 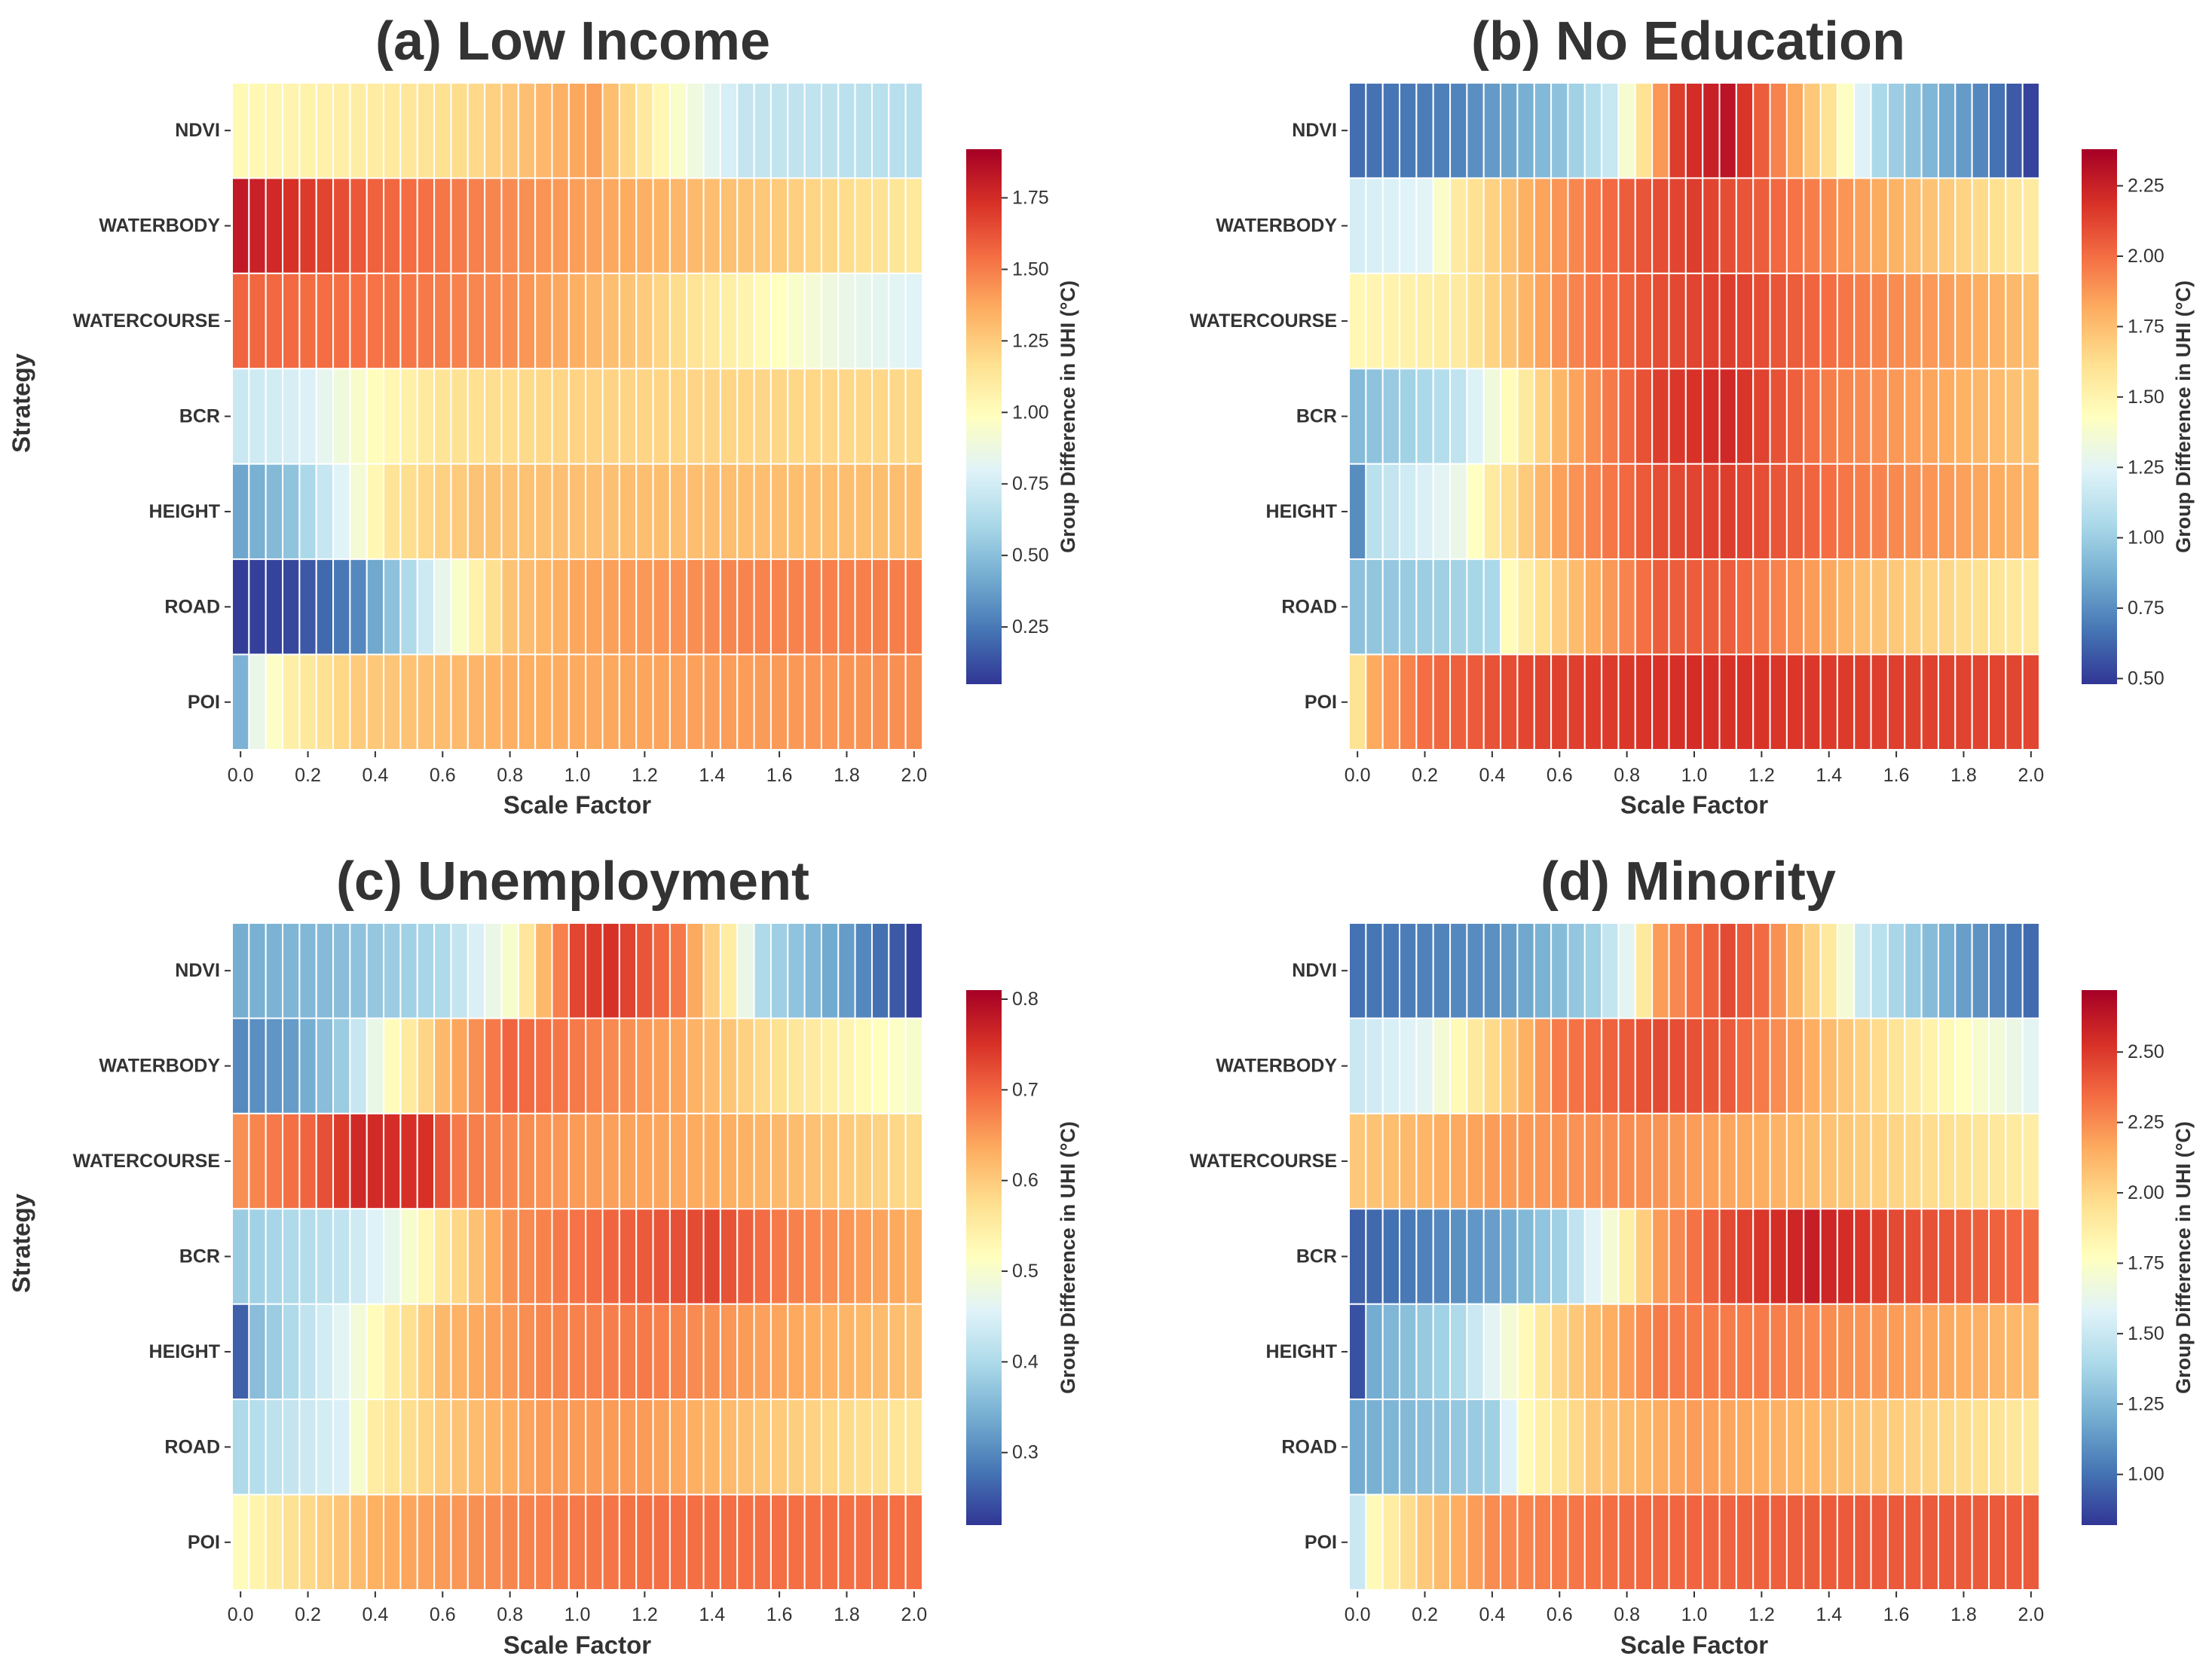 I want to click on panel-2-row-label-ndvi: NDVI, so click(x=1315, y=130).